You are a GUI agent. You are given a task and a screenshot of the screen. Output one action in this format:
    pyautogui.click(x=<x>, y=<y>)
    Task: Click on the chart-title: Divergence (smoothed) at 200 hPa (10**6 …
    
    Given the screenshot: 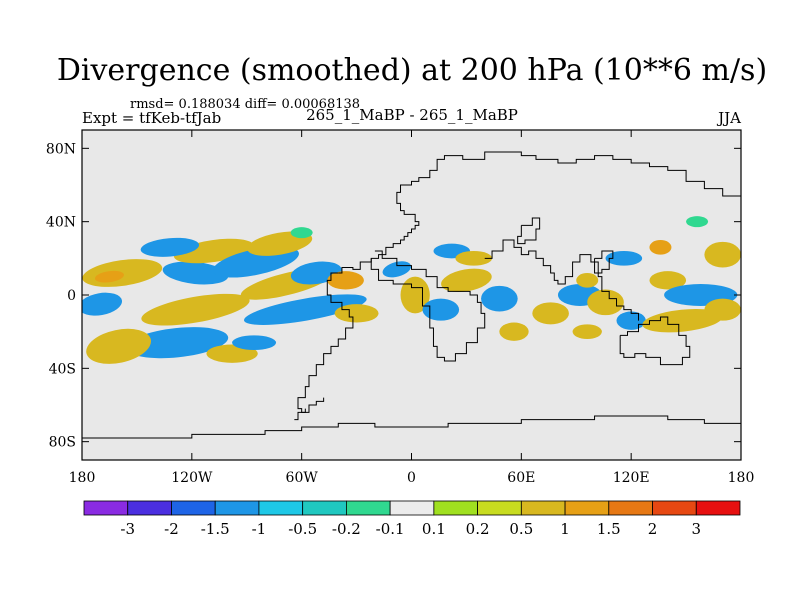 What is the action you would take?
    pyautogui.click(x=412, y=70)
    